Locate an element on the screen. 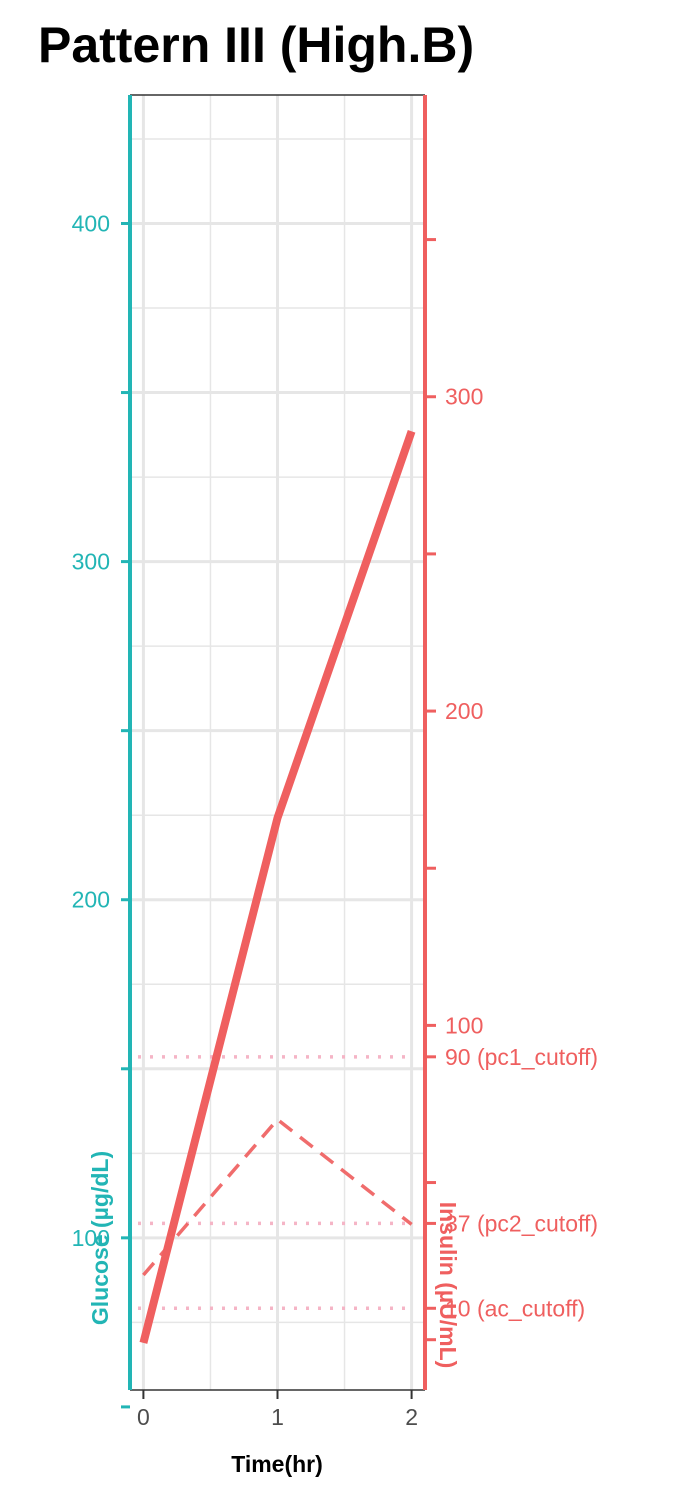 Image resolution: width=700 pixels, height=1500 pixels. insulin-tick-label: 300 is located at coordinates (464, 397).